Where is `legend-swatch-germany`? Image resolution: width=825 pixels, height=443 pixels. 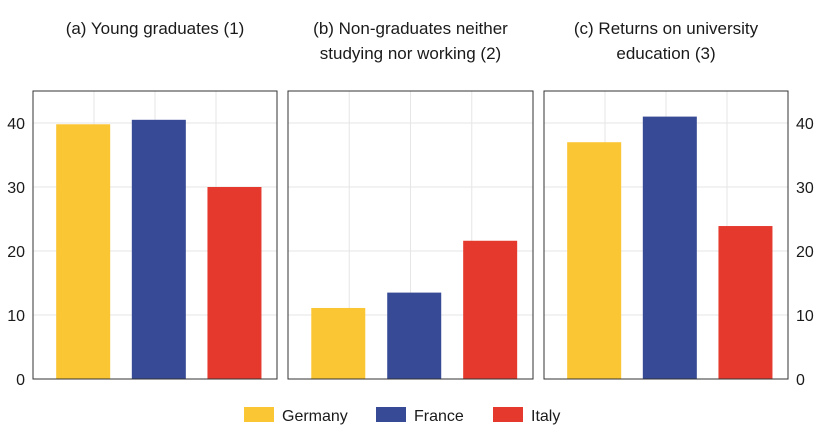 legend-swatch-germany is located at coordinates (259, 414).